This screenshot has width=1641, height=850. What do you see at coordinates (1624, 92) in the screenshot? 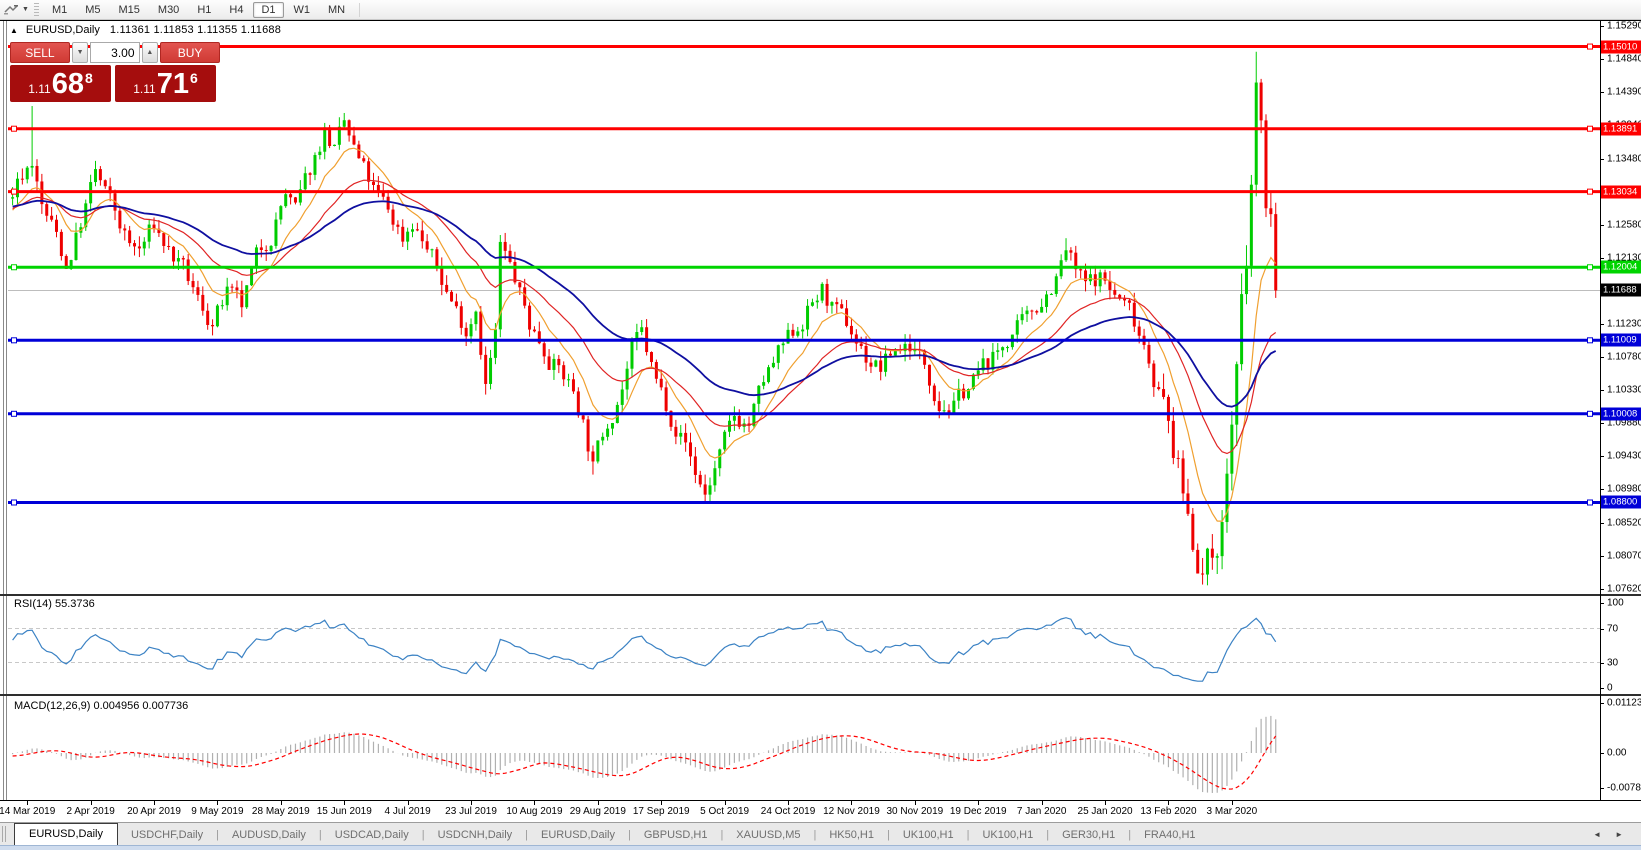
I see `price-tick-1.14390-label: 1.14390` at bounding box center [1624, 92].